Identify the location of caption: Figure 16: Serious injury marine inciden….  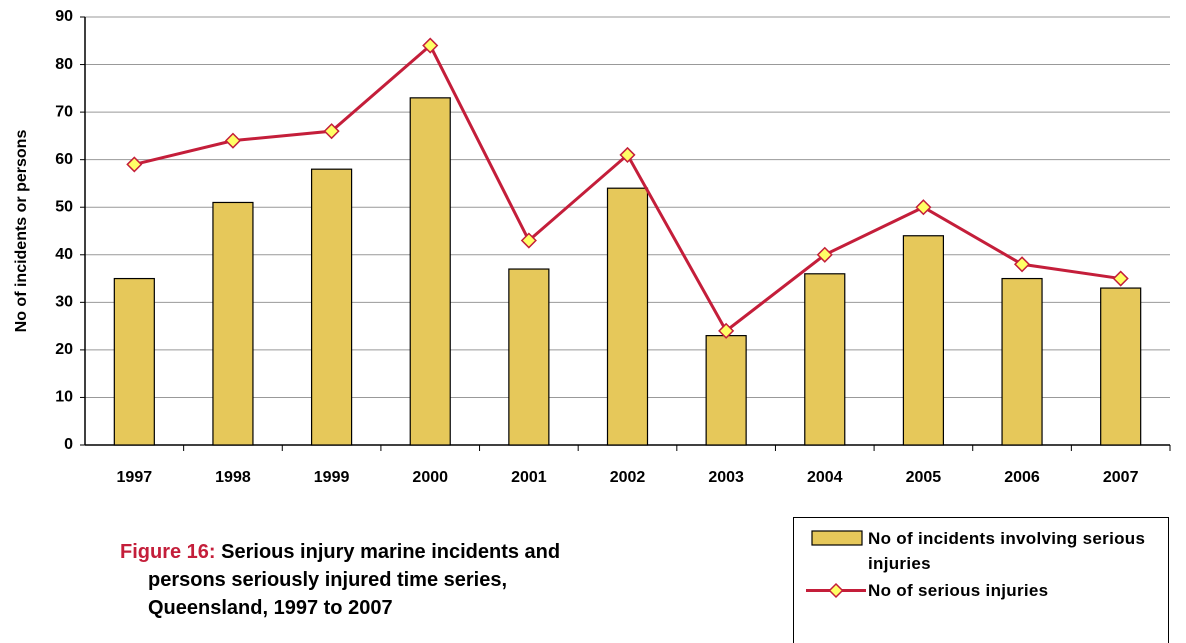
(340, 580).